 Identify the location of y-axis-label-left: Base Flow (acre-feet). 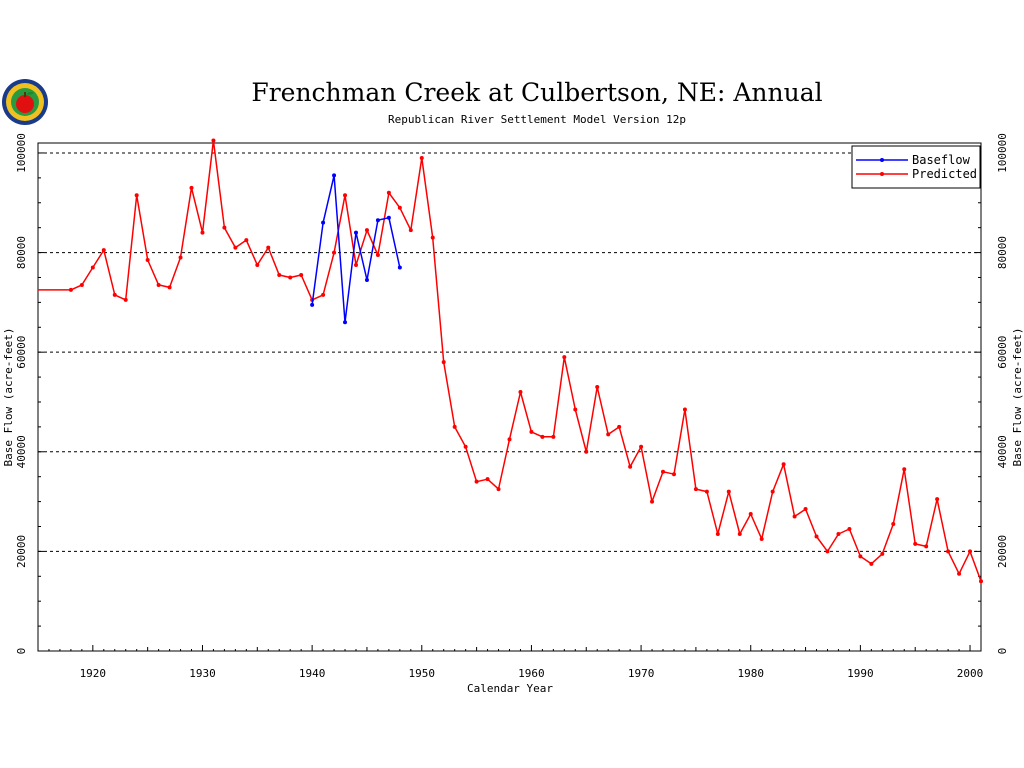
(8, 396).